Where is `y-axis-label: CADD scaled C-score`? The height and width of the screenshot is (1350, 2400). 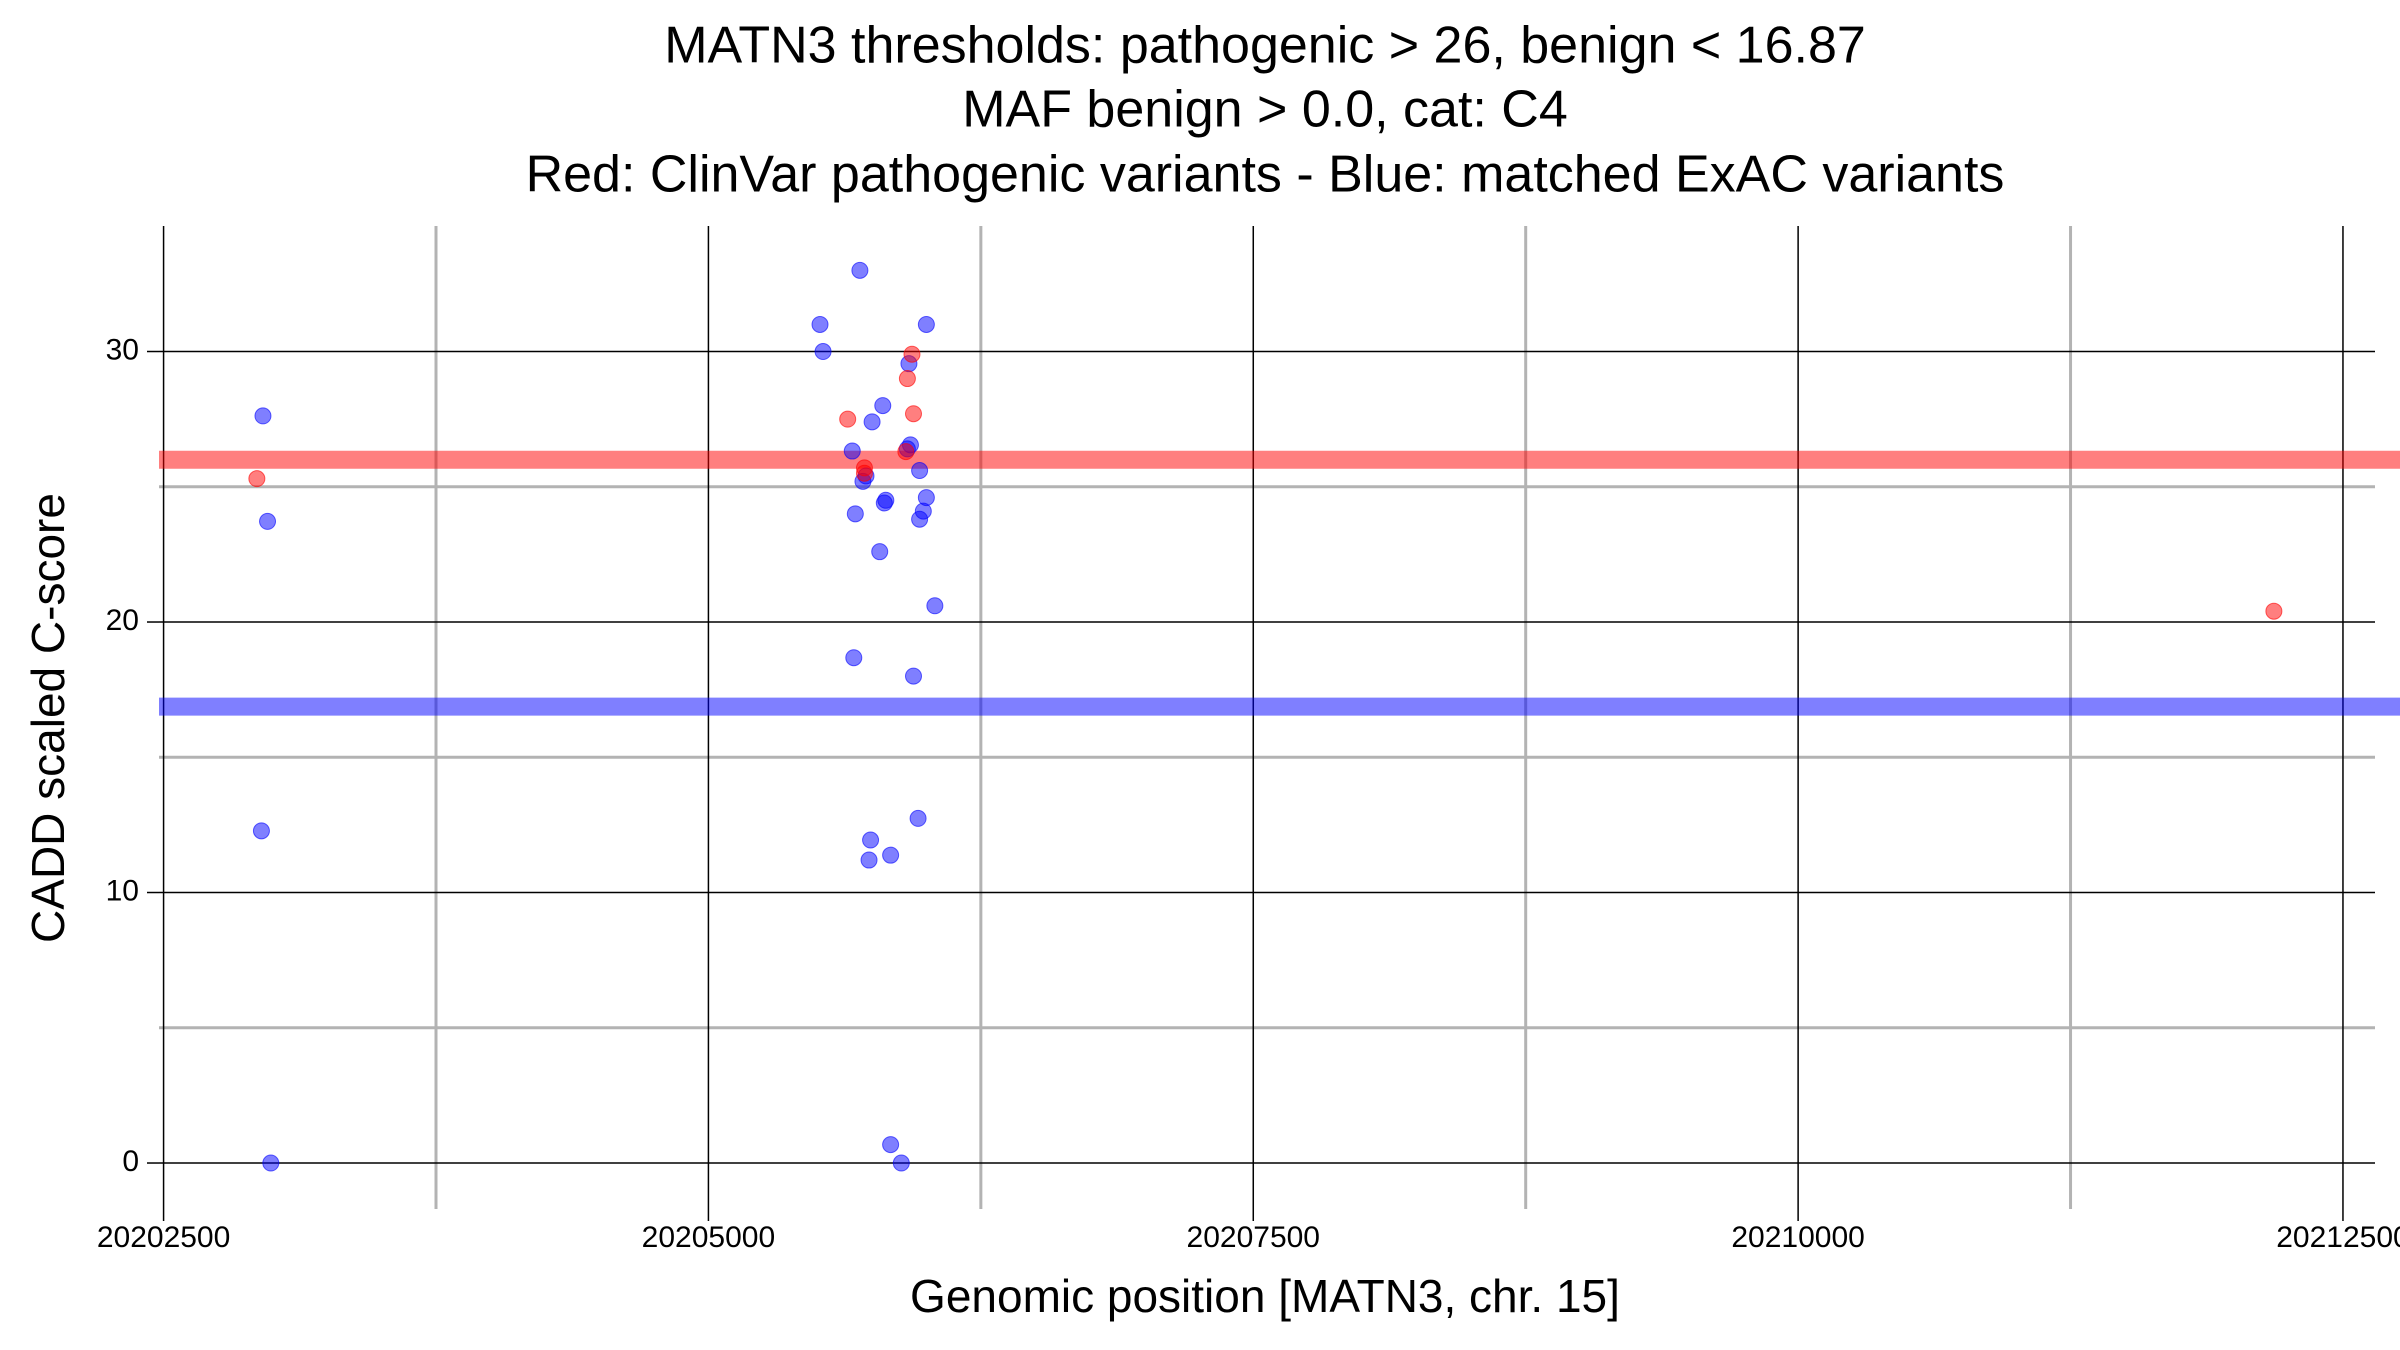 y-axis-label: CADD scaled C-score is located at coordinates (48, 718).